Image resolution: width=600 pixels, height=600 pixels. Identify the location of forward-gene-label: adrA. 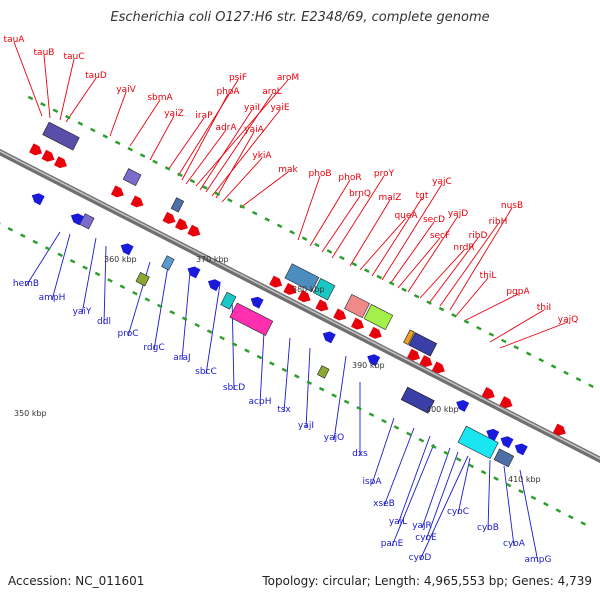
(226, 128).